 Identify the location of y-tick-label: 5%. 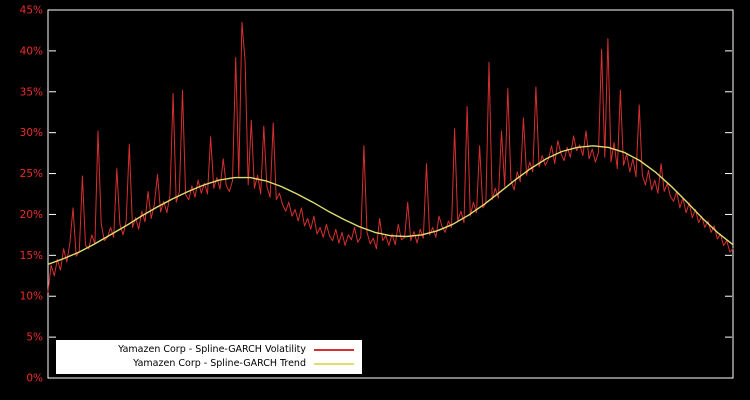
(34, 338).